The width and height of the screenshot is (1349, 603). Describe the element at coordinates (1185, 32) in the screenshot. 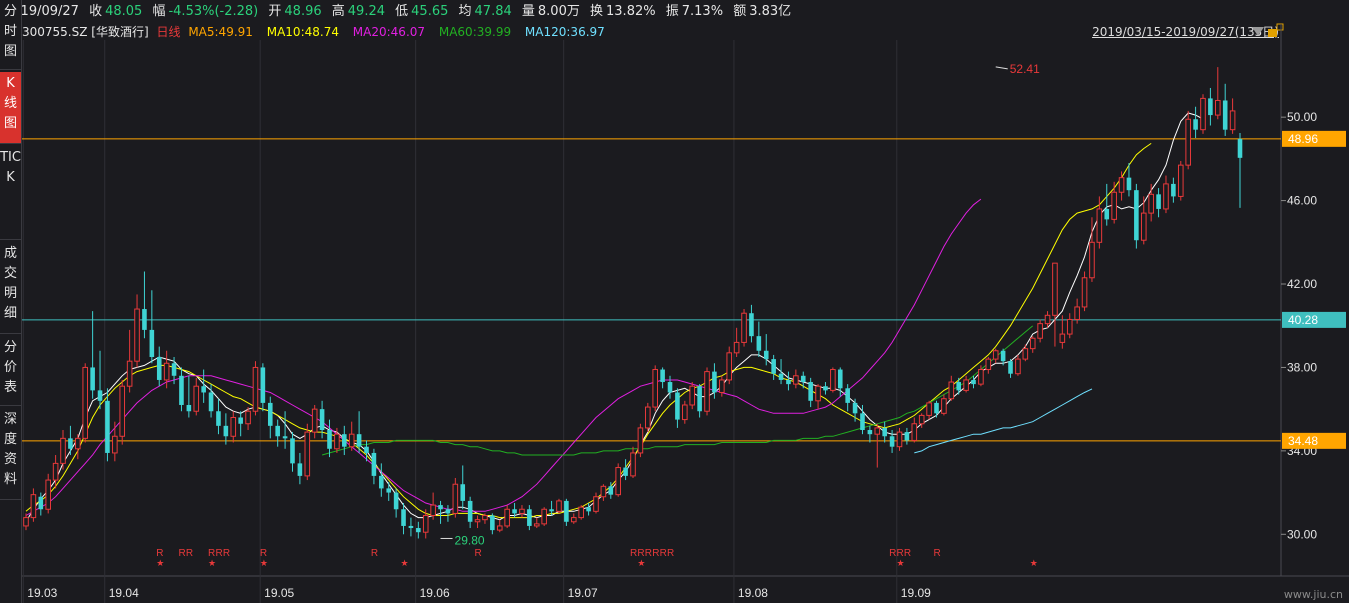

I see `date-range-label: 2019/03/15-2019/09/27(135日)` at that location.